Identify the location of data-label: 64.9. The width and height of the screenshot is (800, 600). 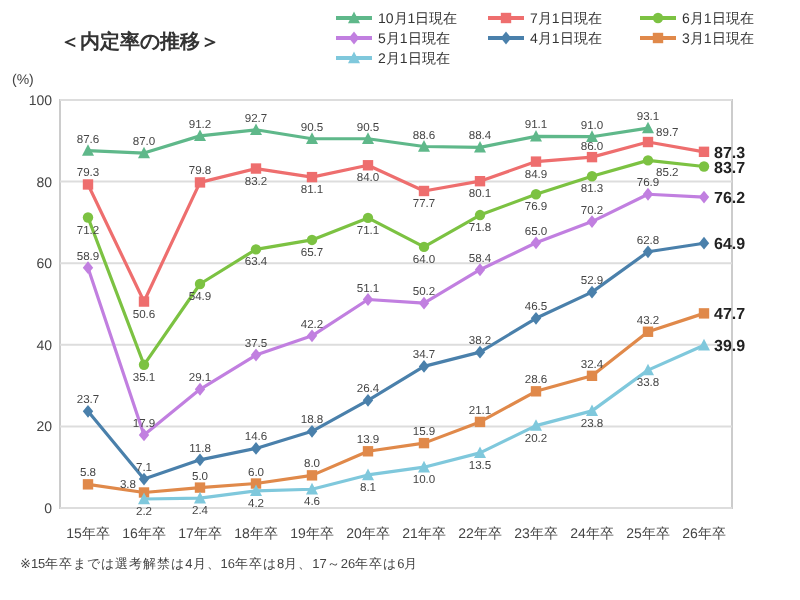
(730, 244).